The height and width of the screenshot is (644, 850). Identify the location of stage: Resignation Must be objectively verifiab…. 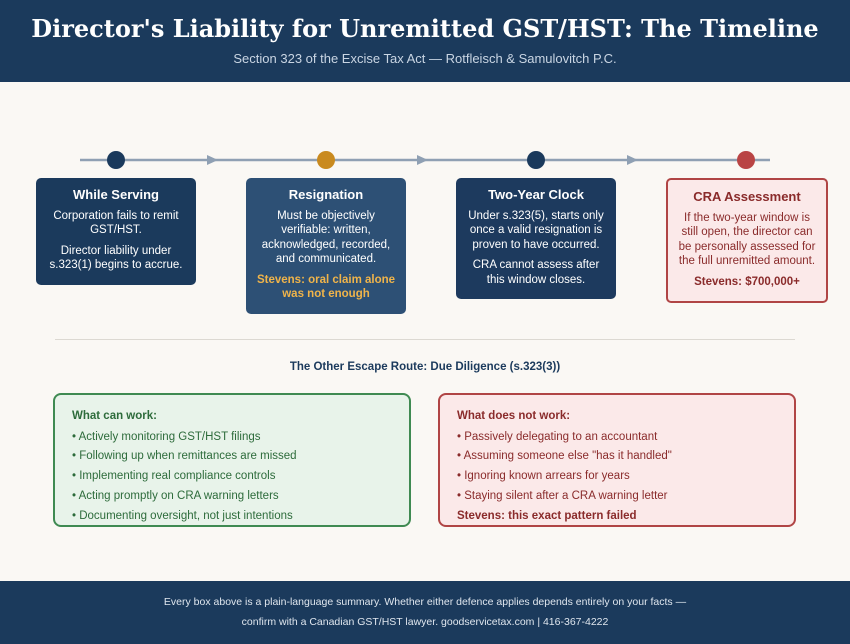
(326, 246).